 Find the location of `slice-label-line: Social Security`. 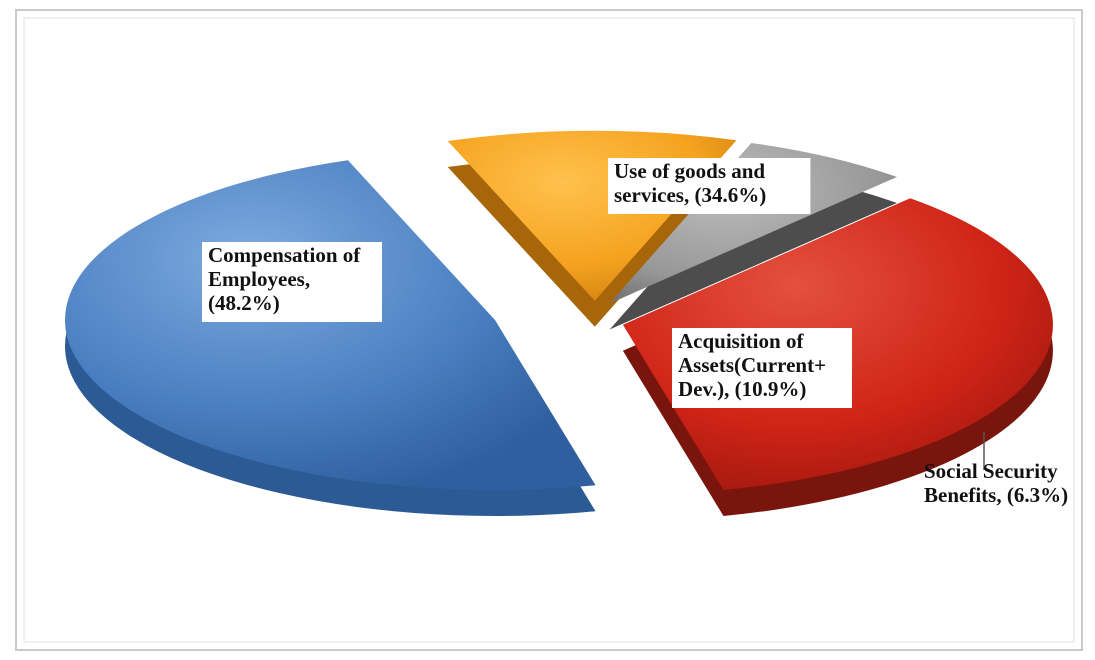

slice-label-line: Social Security is located at coordinates (991, 471).